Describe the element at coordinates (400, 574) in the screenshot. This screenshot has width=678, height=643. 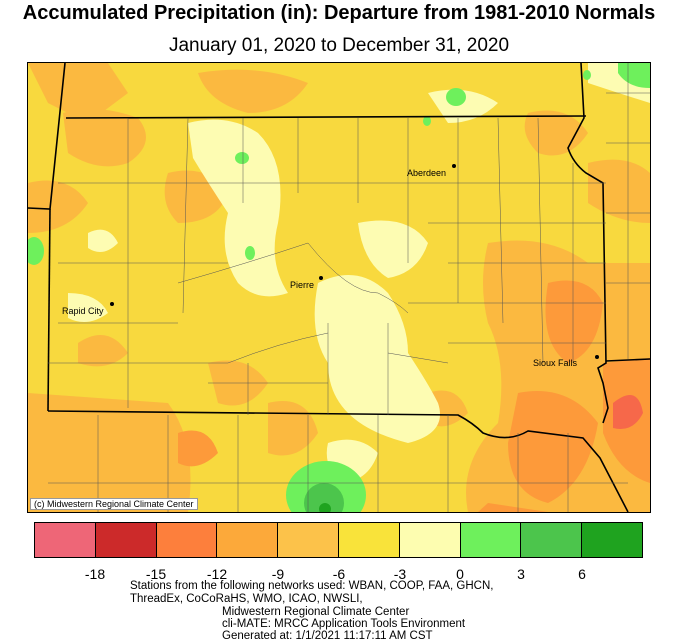
I see `legend-tick-label: -3` at that location.